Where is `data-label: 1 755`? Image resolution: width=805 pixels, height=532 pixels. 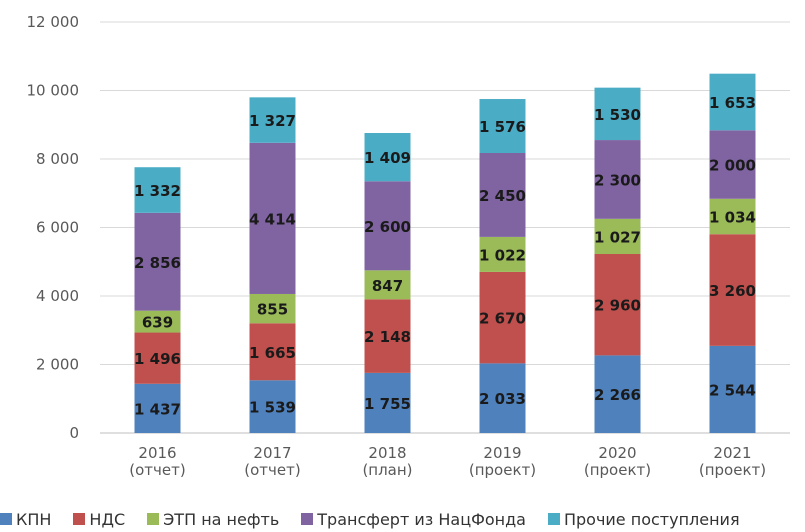
data-label: 1 755 is located at coordinates (387, 404).